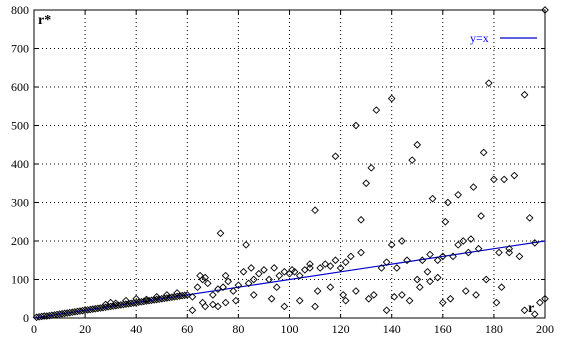 Image resolution: width=561 pixels, height=337 pixels. Describe the element at coordinates (443, 329) in the screenshot. I see `x-tick-label: 160` at that location.